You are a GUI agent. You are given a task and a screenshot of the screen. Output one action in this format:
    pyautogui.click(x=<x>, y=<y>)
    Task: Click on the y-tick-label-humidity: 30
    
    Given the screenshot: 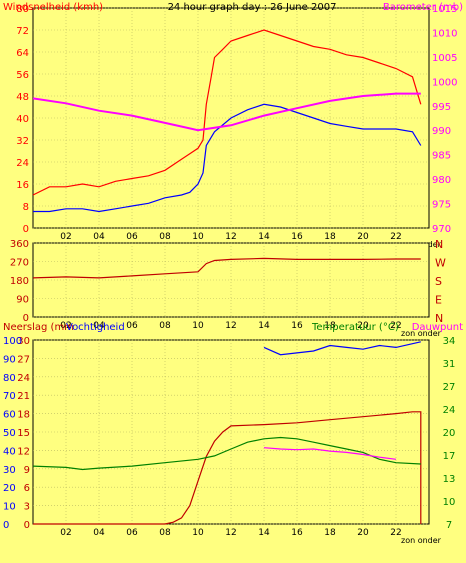 What is the action you would take?
    pyautogui.click(x=9, y=470)
    